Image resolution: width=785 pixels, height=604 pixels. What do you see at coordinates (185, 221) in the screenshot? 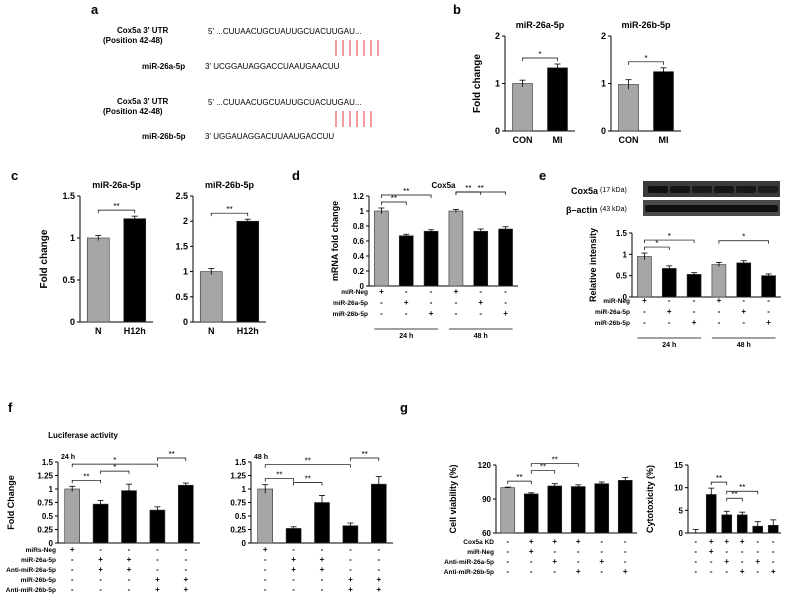
I see `y-tick-label: 2` at bounding box center [185, 221].